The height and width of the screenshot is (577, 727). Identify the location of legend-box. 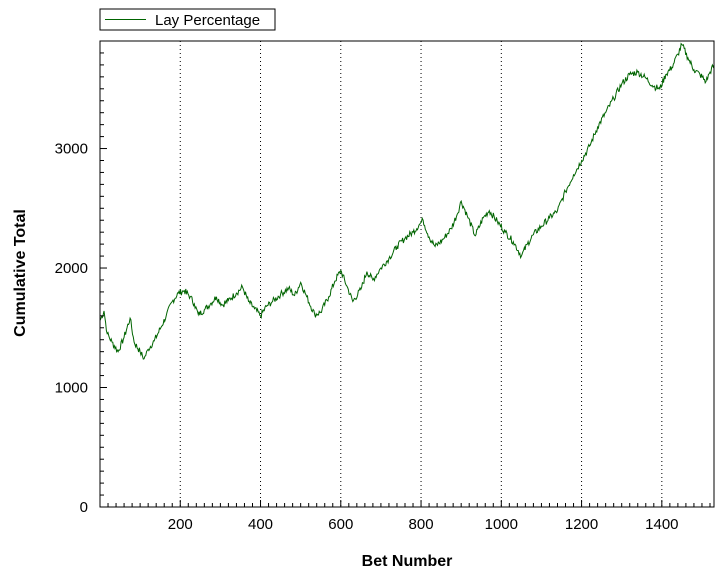
(187, 19).